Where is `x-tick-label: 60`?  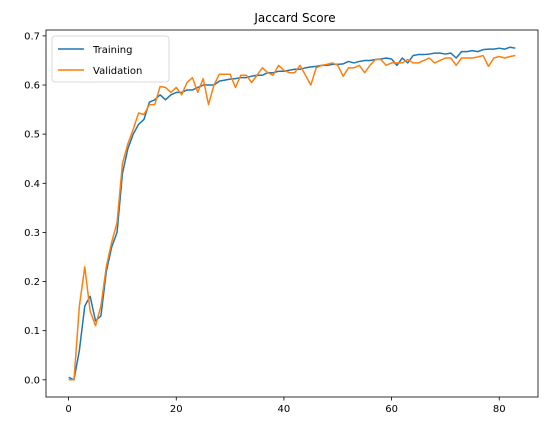 x-tick-label: 60 is located at coordinates (391, 409).